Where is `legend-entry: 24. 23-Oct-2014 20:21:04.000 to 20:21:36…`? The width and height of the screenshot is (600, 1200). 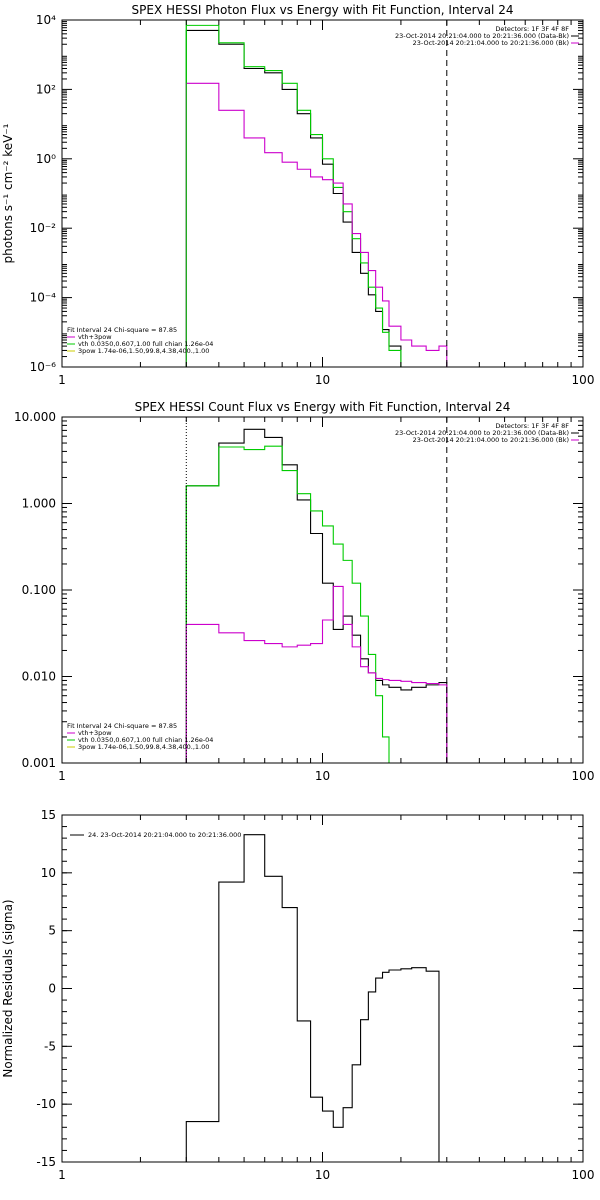
legend-entry: 24. 23-Oct-2014 20:21:04.000 to 20:21:36… is located at coordinates (164, 835).